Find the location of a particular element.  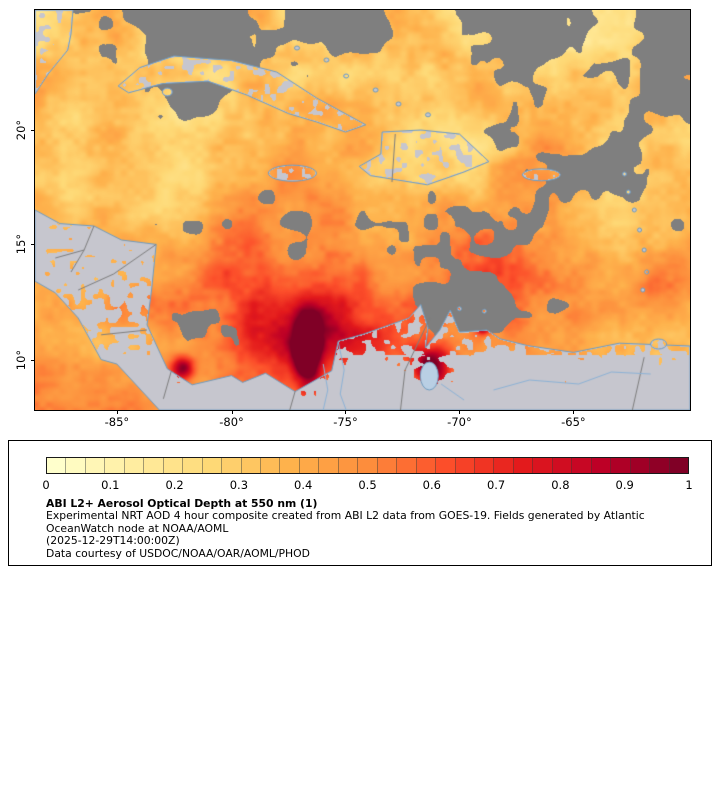

colorbar-tick-label: 0.6 is located at coordinates (431, 485).